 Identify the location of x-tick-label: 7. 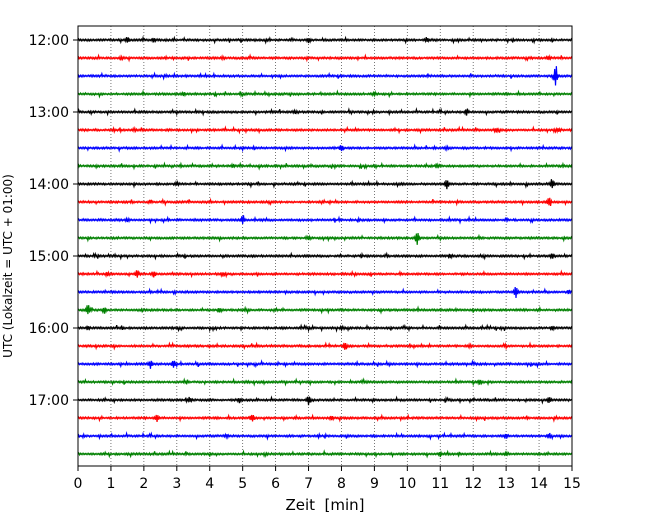
(308, 484).